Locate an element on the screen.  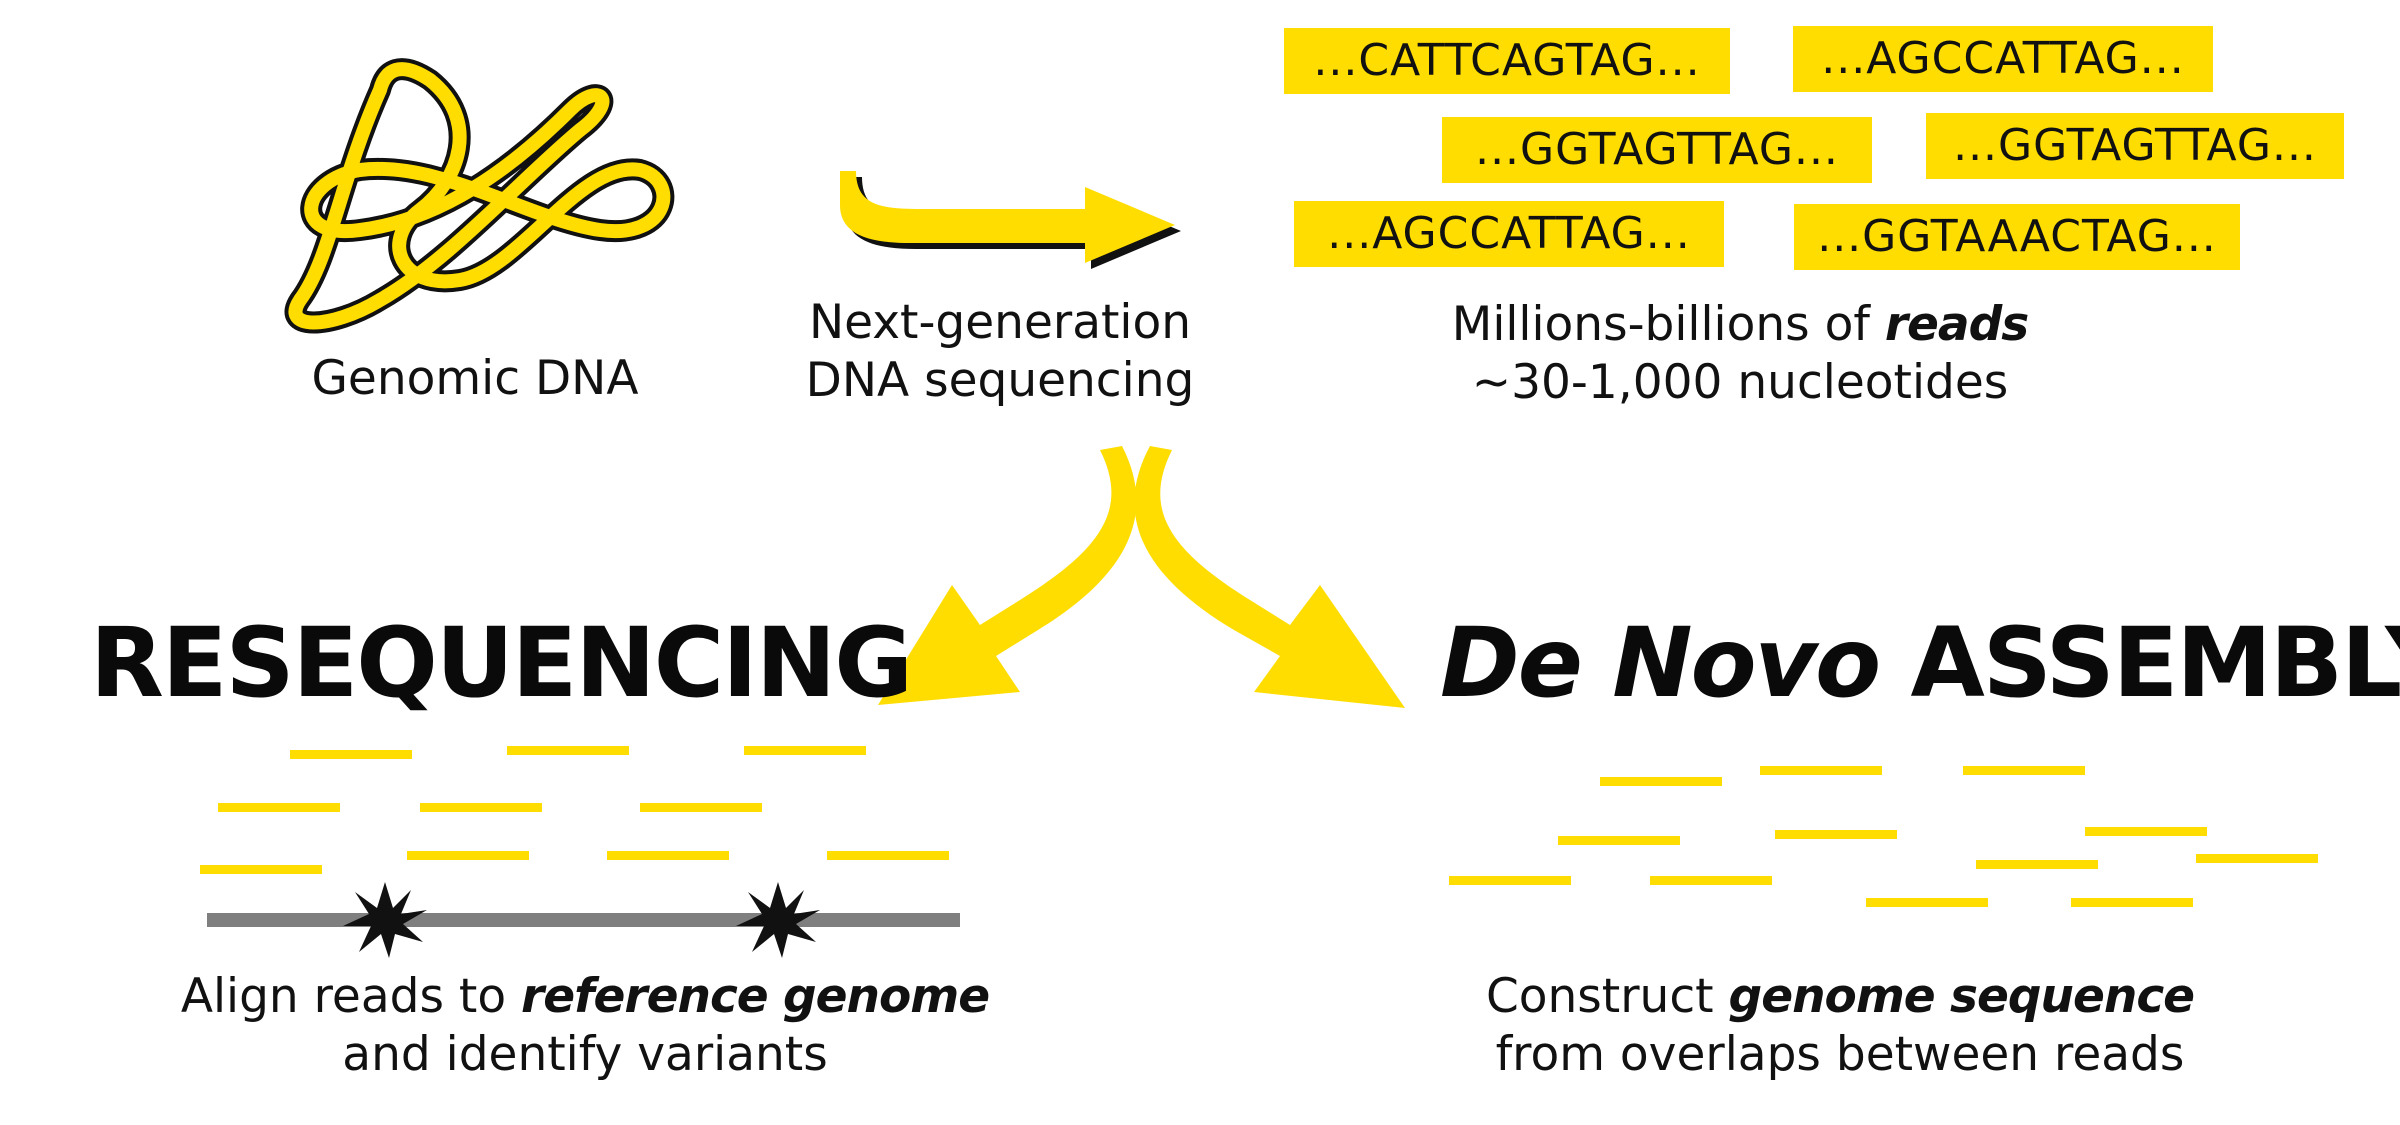
resequencing-caption-bold: reference genome is located at coordinates (755, 996).